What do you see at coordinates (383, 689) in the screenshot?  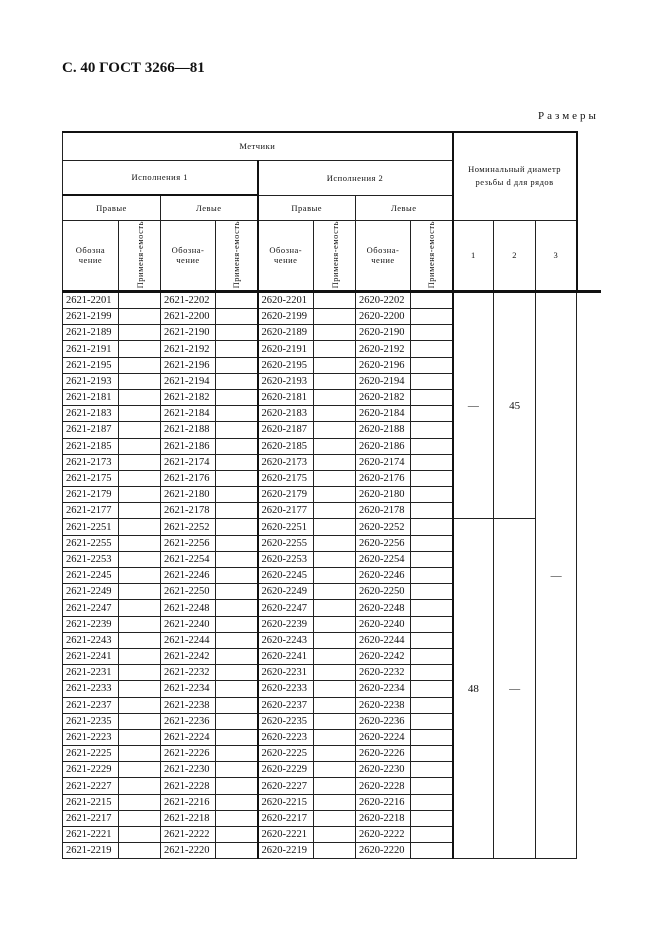 I see `designation-cell: 2620-2234` at bounding box center [383, 689].